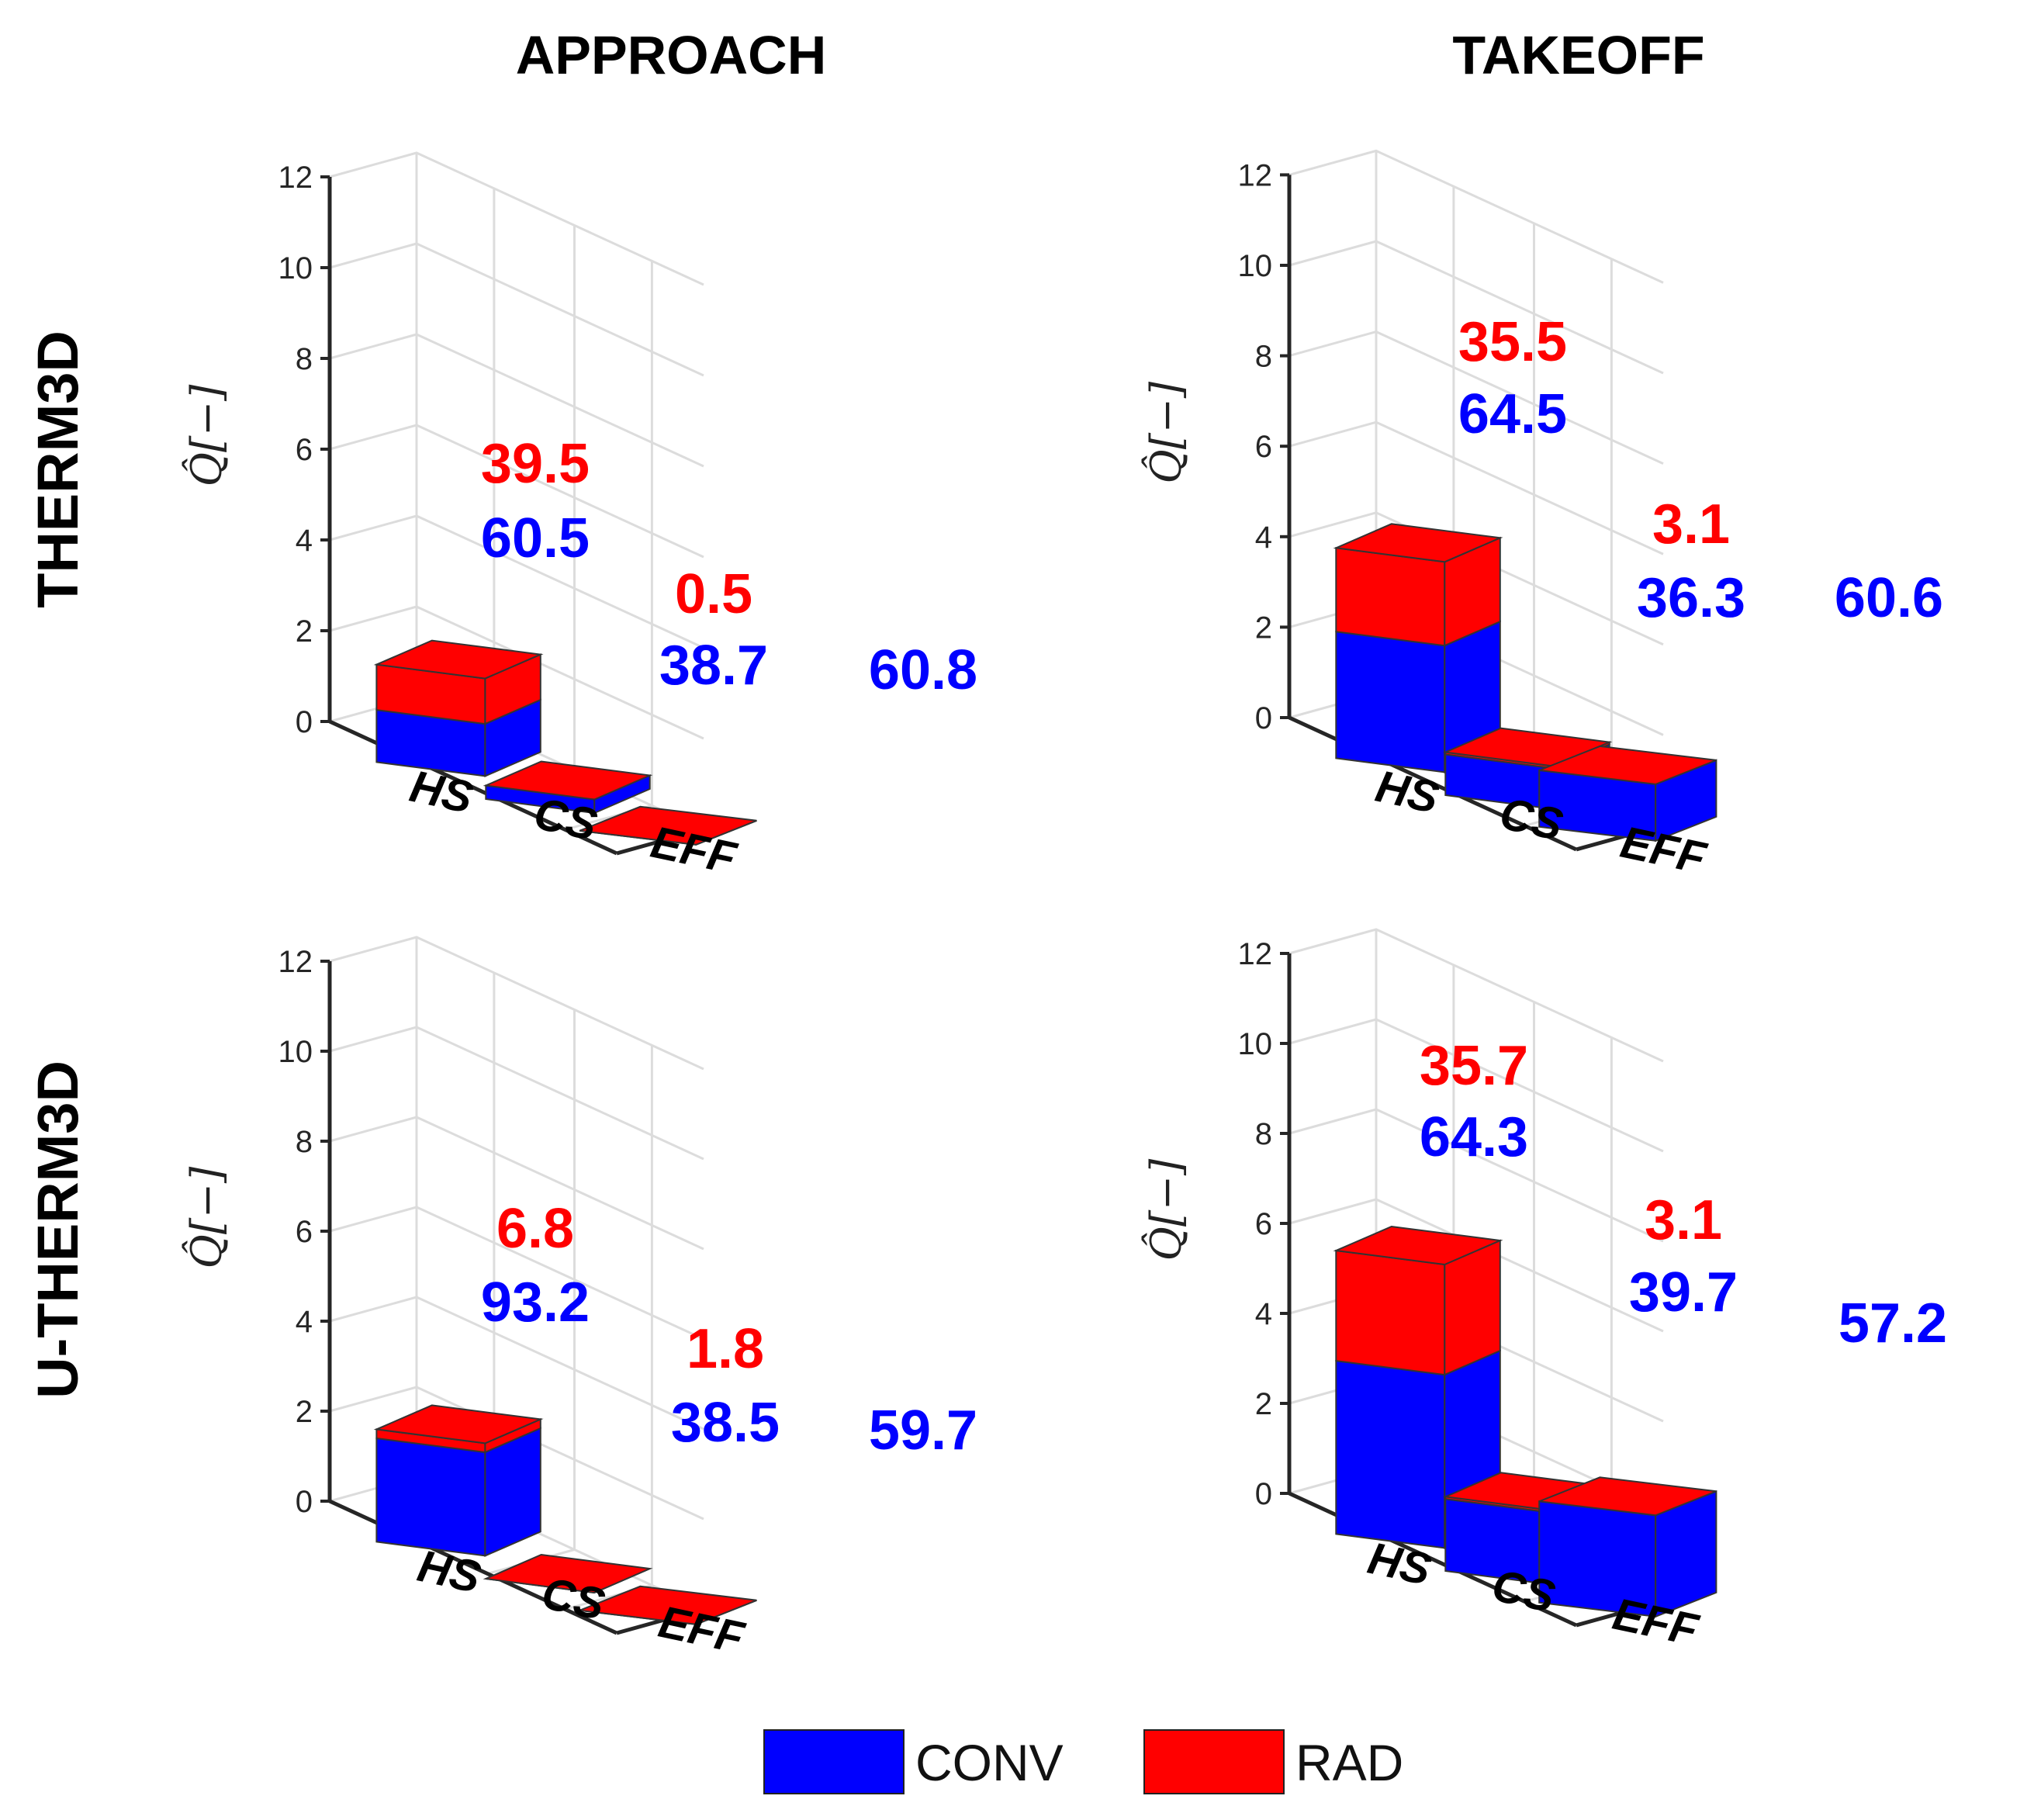 This screenshot has width=2027, height=1820. I want to click on data-label-cs-conv: 39.7, so click(1683, 1292).